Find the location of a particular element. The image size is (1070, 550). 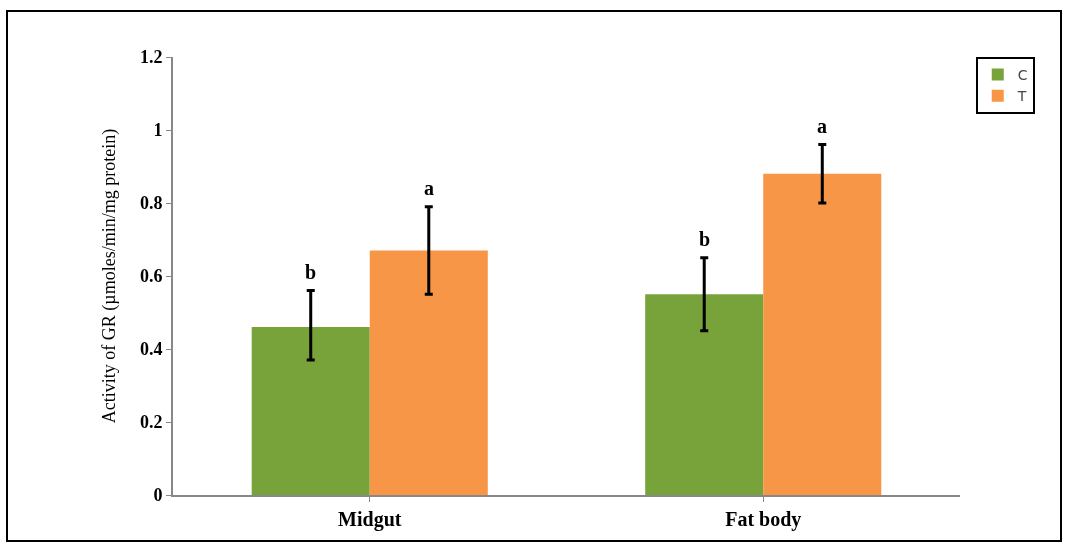

y-tick-label: 1.2 is located at coordinates (151, 57).